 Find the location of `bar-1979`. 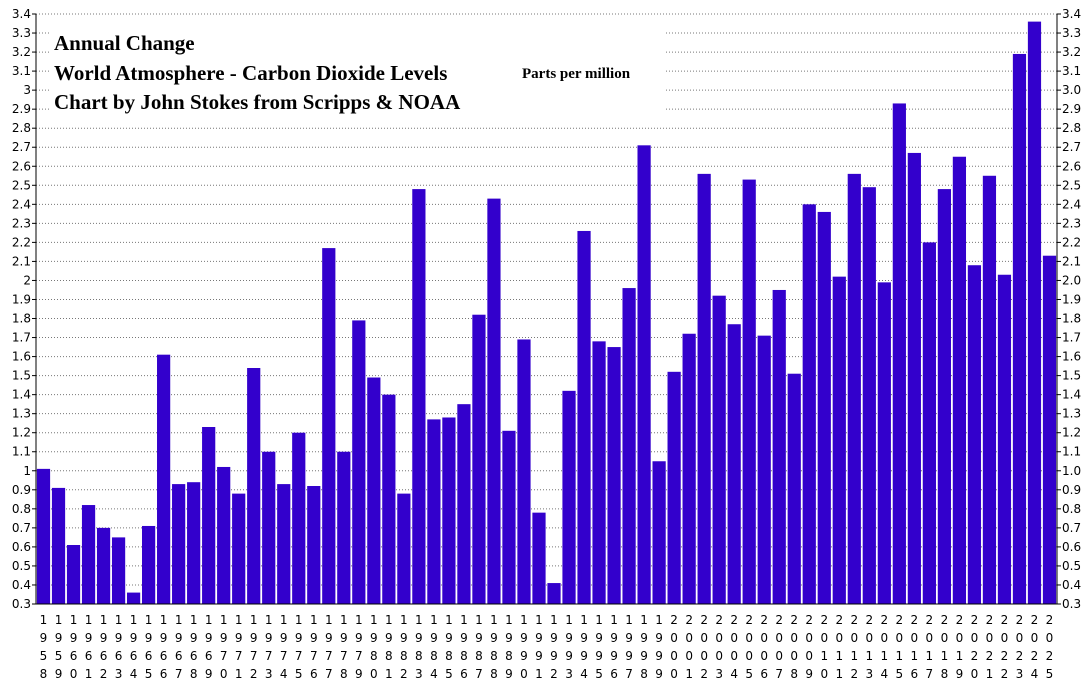

bar-1979 is located at coordinates (359, 462).